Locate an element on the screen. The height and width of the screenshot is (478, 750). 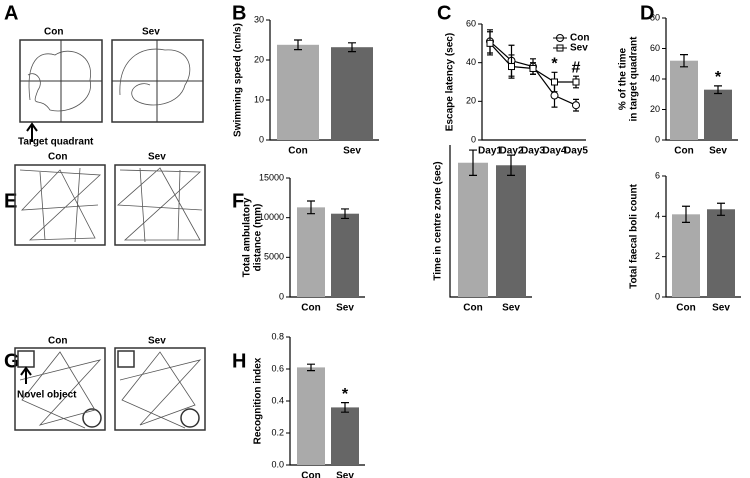
swim-path-image is located at coordinates (111, 90).